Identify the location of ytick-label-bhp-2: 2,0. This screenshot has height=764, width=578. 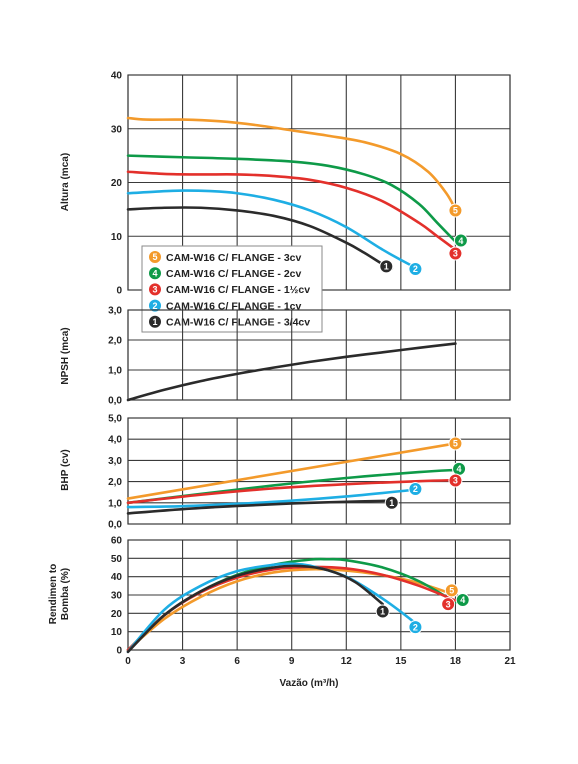
(115, 482).